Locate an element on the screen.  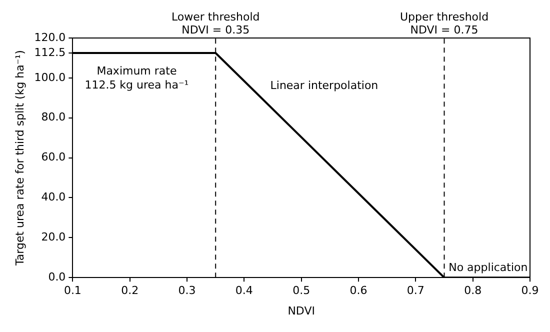
x-tick-label: 0.9 is located at coordinates (530, 291).